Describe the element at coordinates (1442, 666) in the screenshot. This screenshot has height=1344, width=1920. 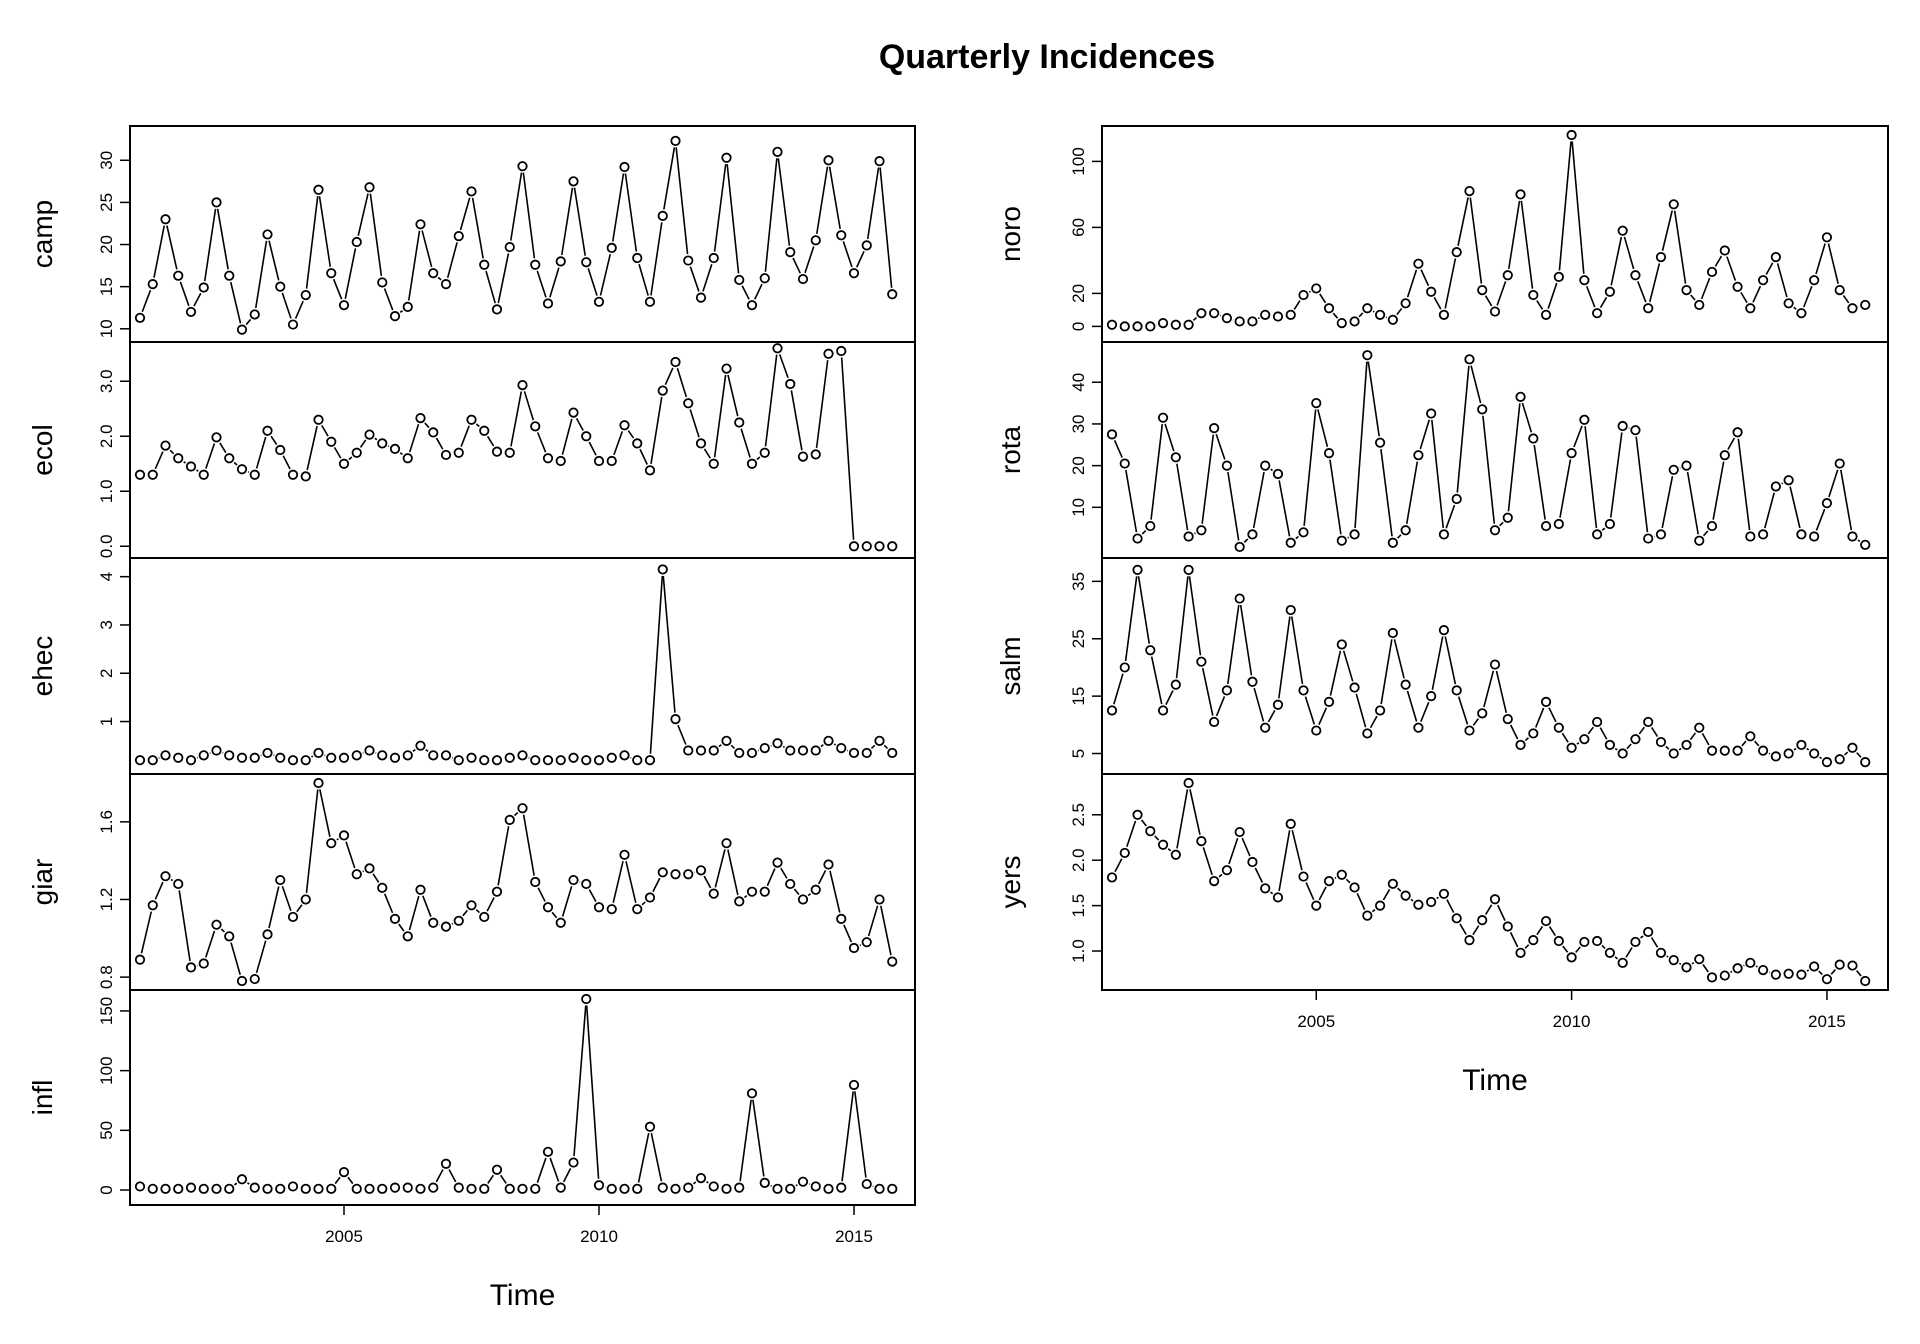
I see `panel-salm: 5 15 25 35 salm` at that location.